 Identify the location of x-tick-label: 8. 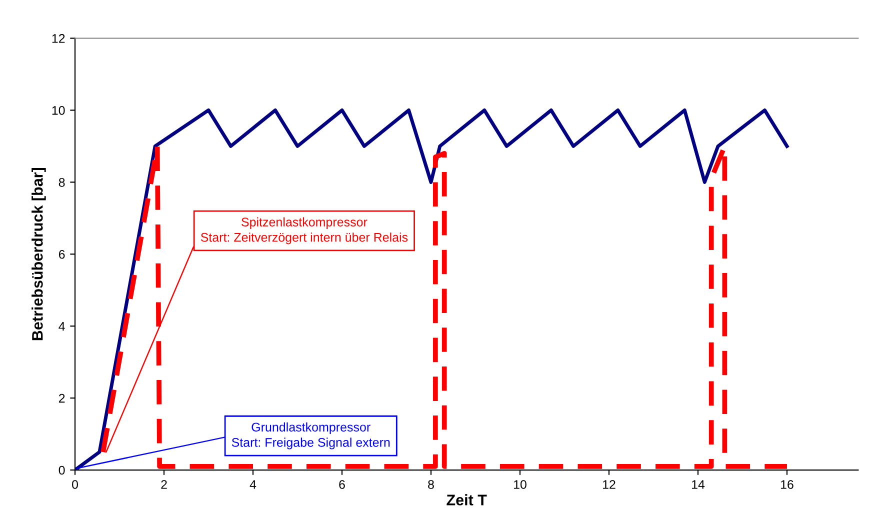
(431, 484).